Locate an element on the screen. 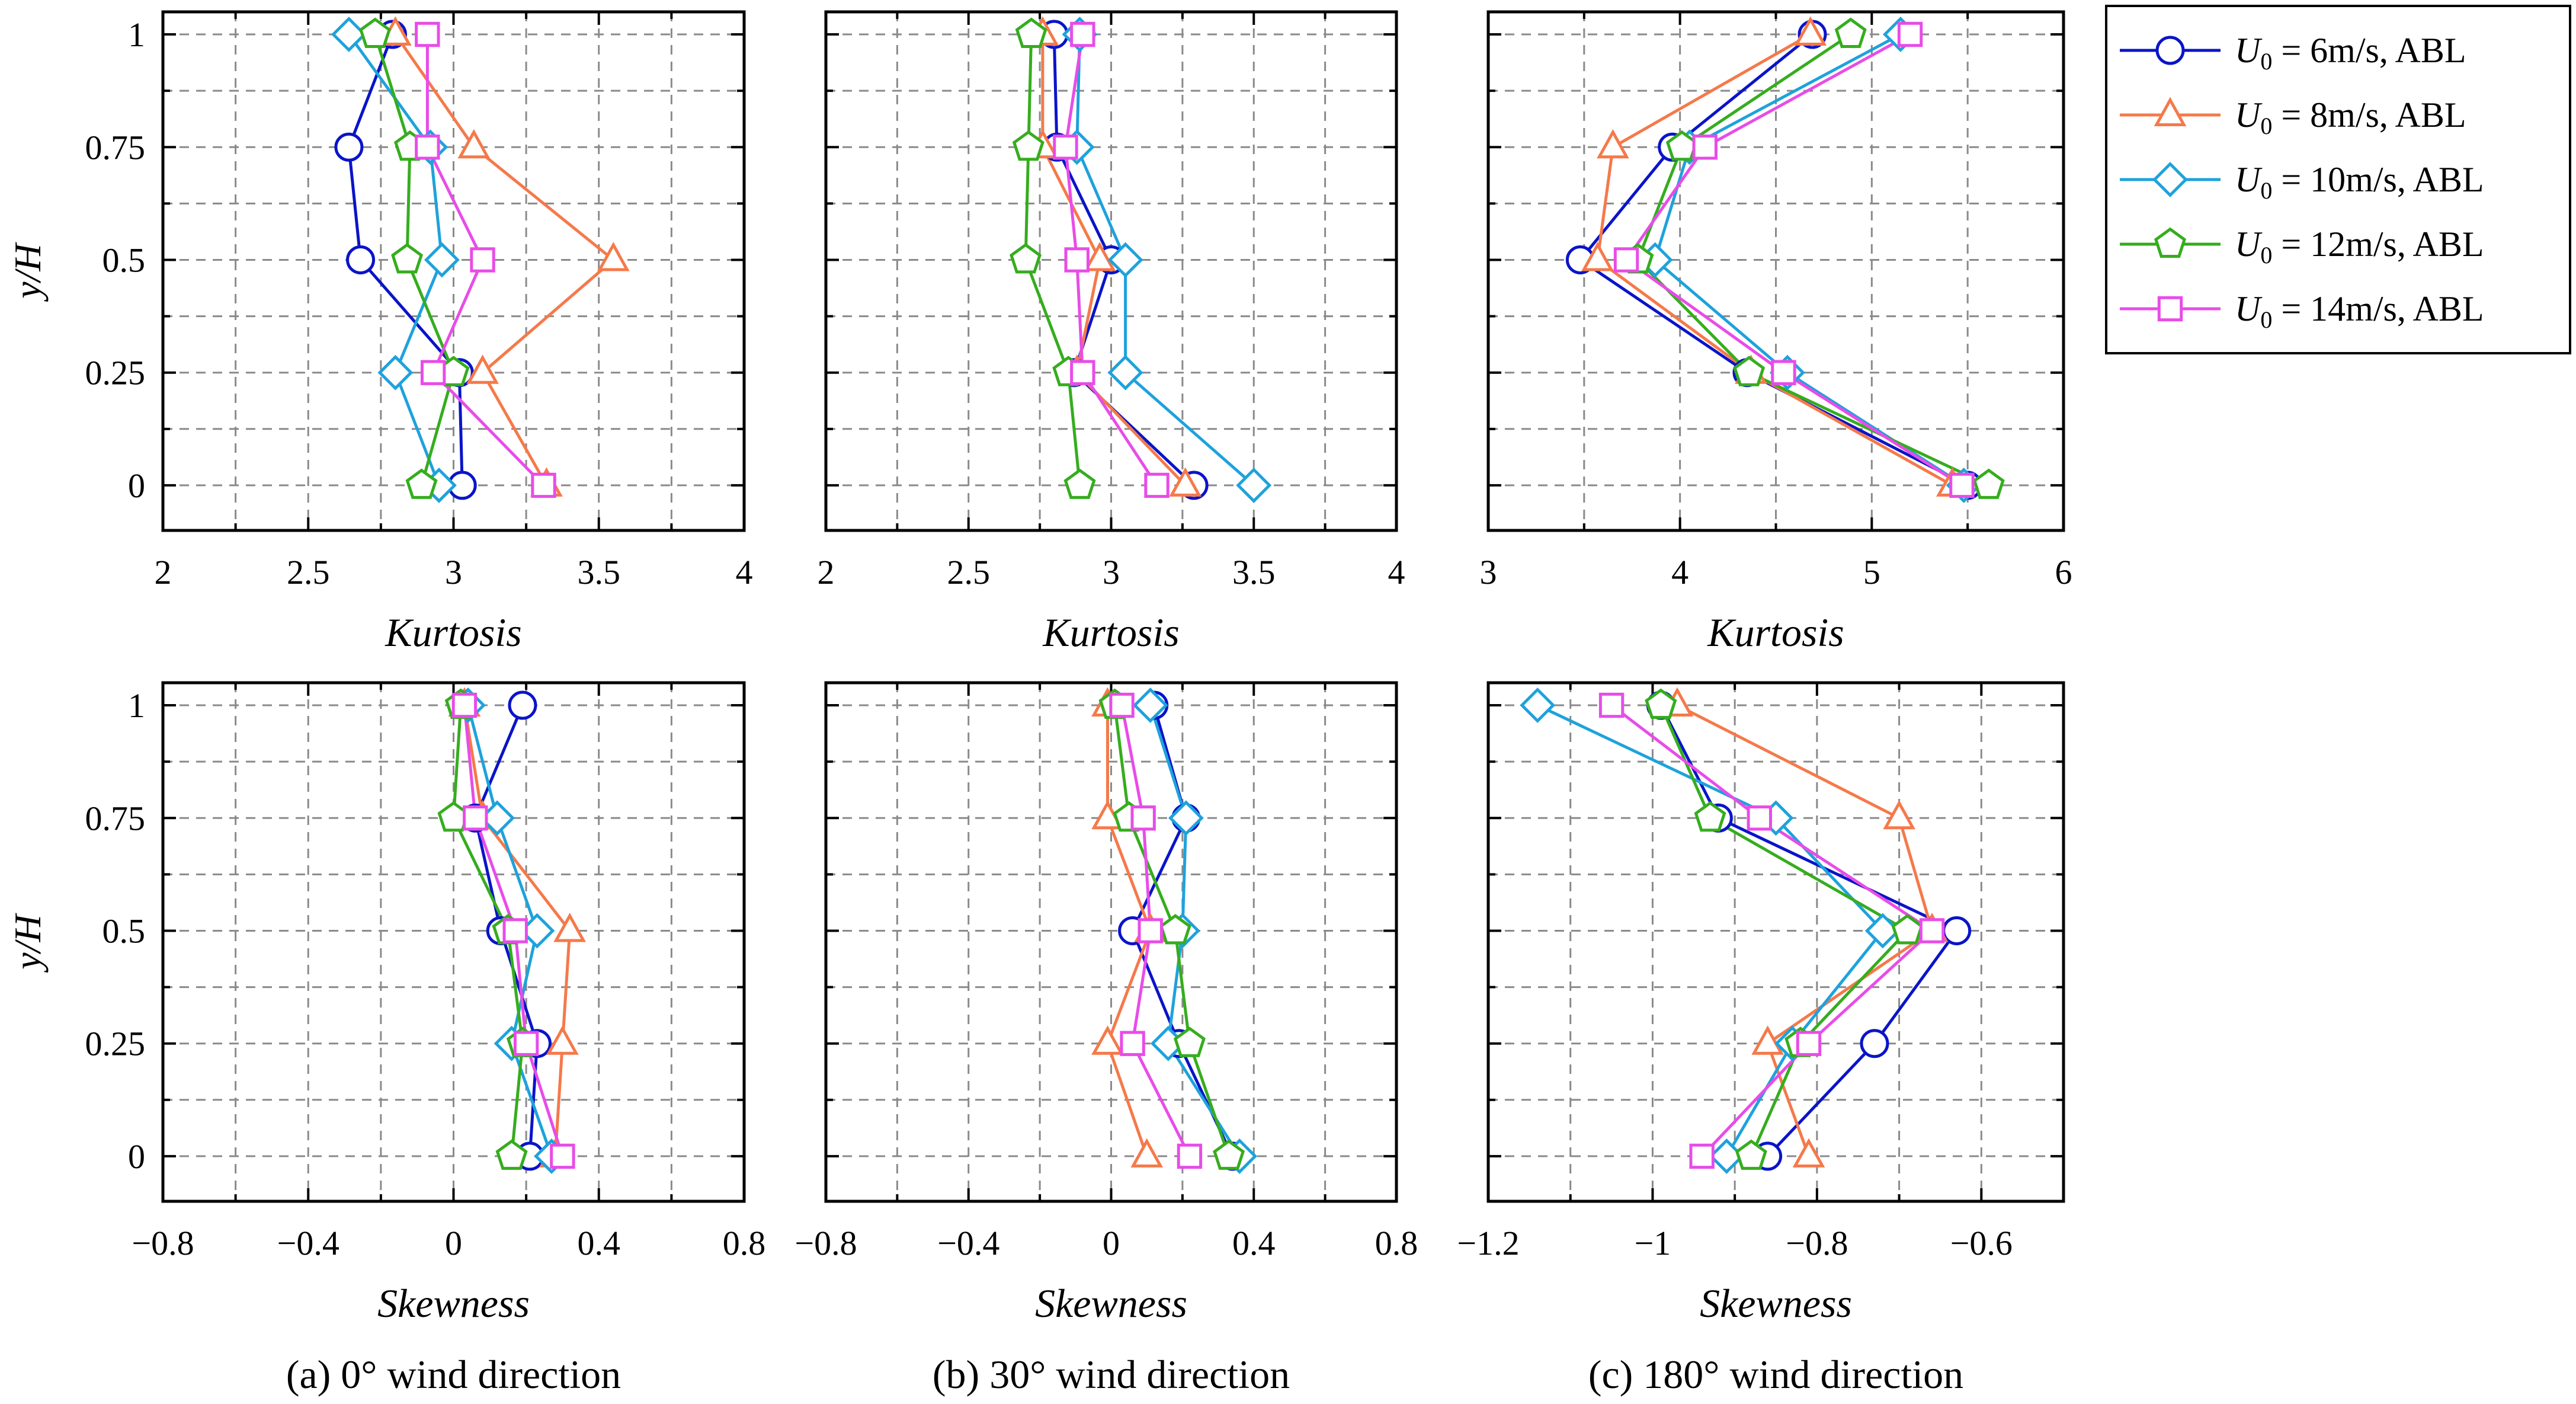 Image resolution: width=2576 pixels, height=1404 pixels. y-tick-label: 0.25 is located at coordinates (115, 373).